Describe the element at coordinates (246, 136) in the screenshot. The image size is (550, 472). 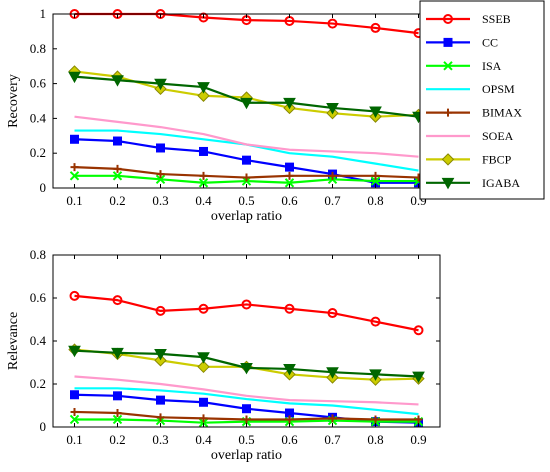
I see `series-line-soea` at that location.